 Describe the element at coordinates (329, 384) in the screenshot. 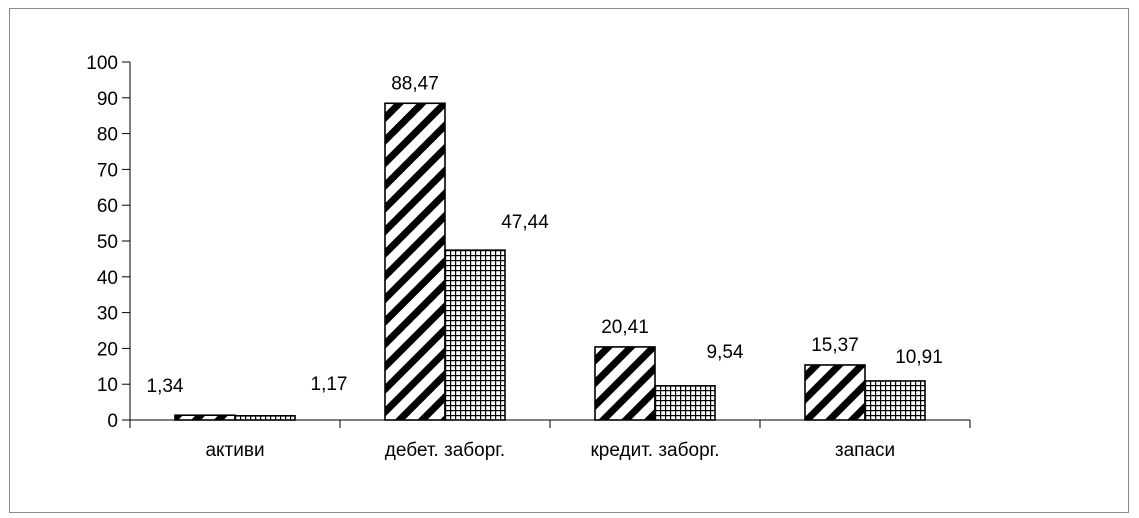

I see `data-label-0-1: 1,17` at that location.